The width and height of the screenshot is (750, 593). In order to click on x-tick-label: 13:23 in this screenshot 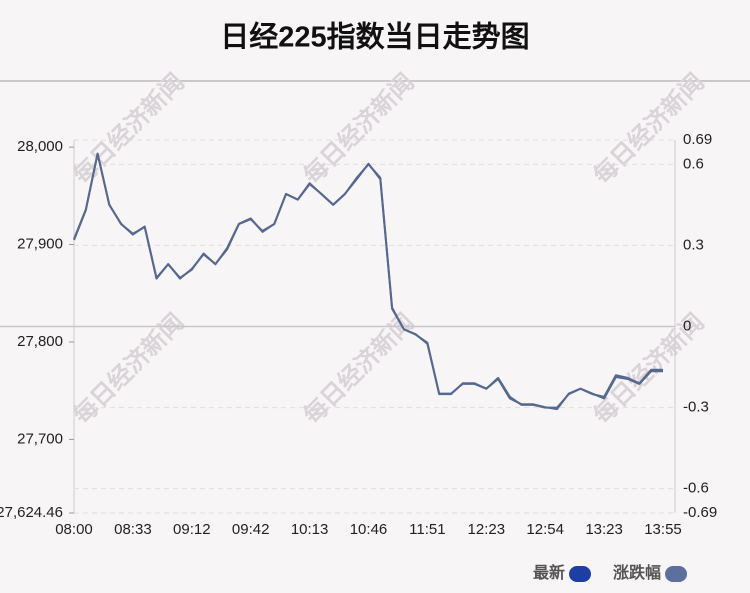, I will do `click(604, 529)`.